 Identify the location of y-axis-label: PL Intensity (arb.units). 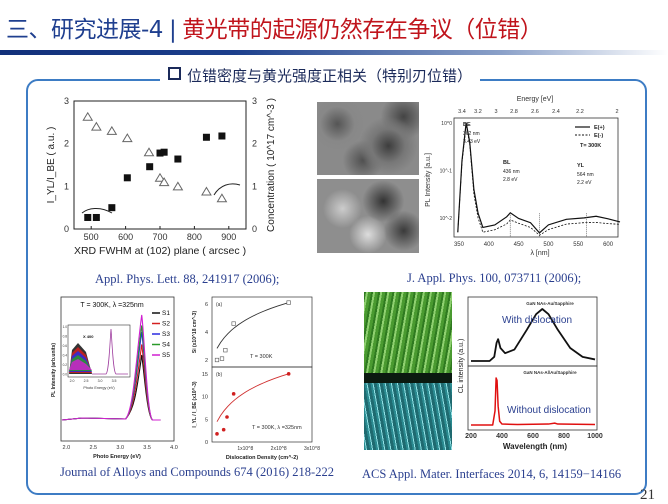
(54, 370).